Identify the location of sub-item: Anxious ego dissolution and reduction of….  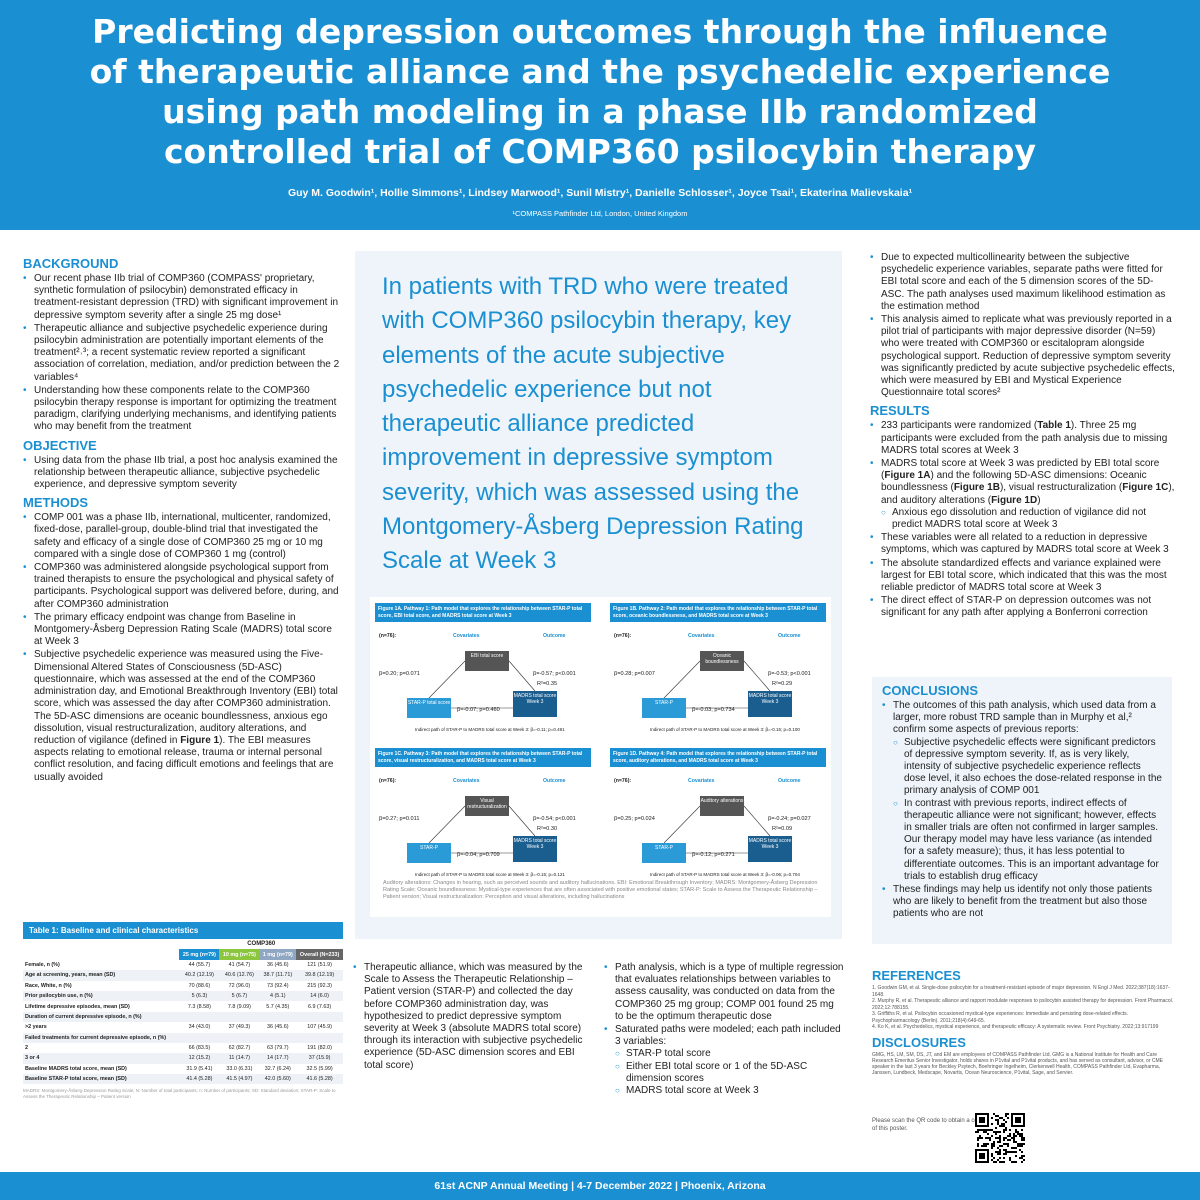
(1028, 519).